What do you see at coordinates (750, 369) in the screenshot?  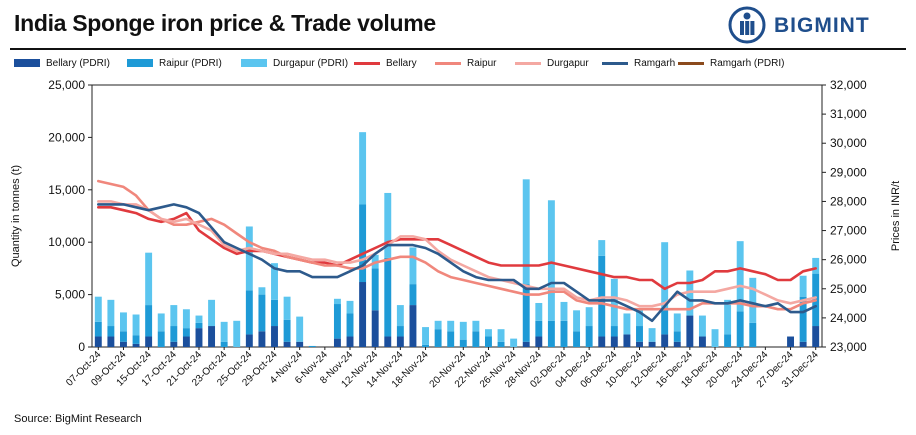 I see `x-tick-label: 24-Dec-24` at bounding box center [750, 369].